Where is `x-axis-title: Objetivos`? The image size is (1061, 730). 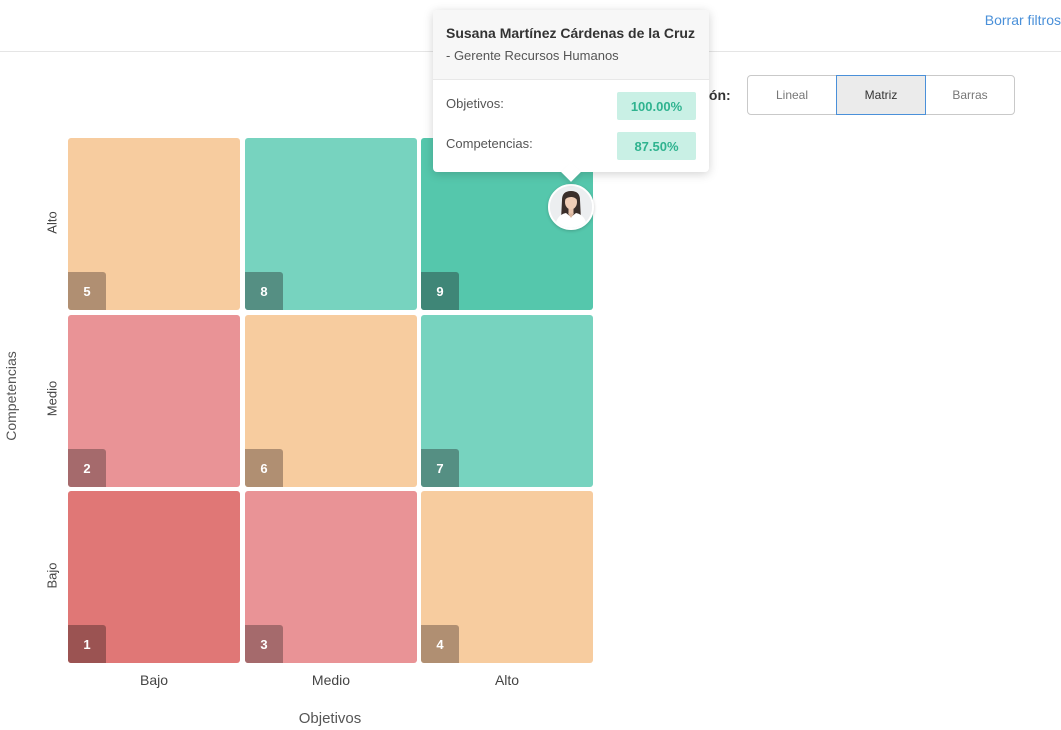 x-axis-title: Objetivos is located at coordinates (330, 718).